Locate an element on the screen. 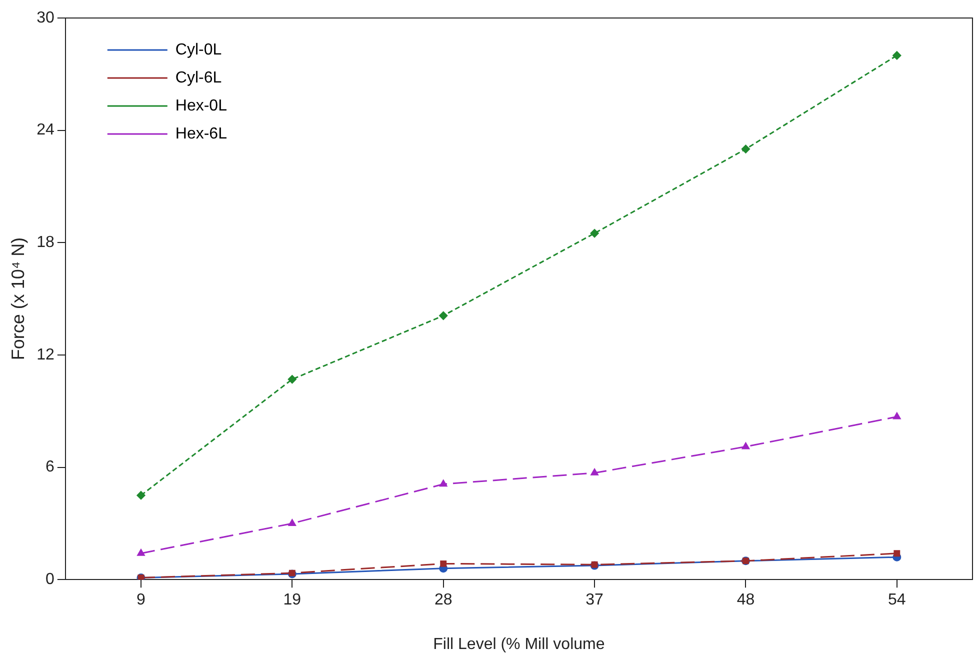  legend-label: Hex-6L is located at coordinates (201, 133).